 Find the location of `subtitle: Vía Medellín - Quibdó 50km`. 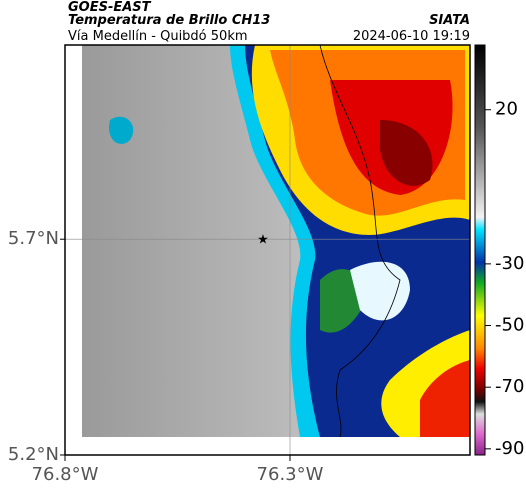

subtitle: Vía Medellín - Quibdó 50km is located at coordinates (158, 36).